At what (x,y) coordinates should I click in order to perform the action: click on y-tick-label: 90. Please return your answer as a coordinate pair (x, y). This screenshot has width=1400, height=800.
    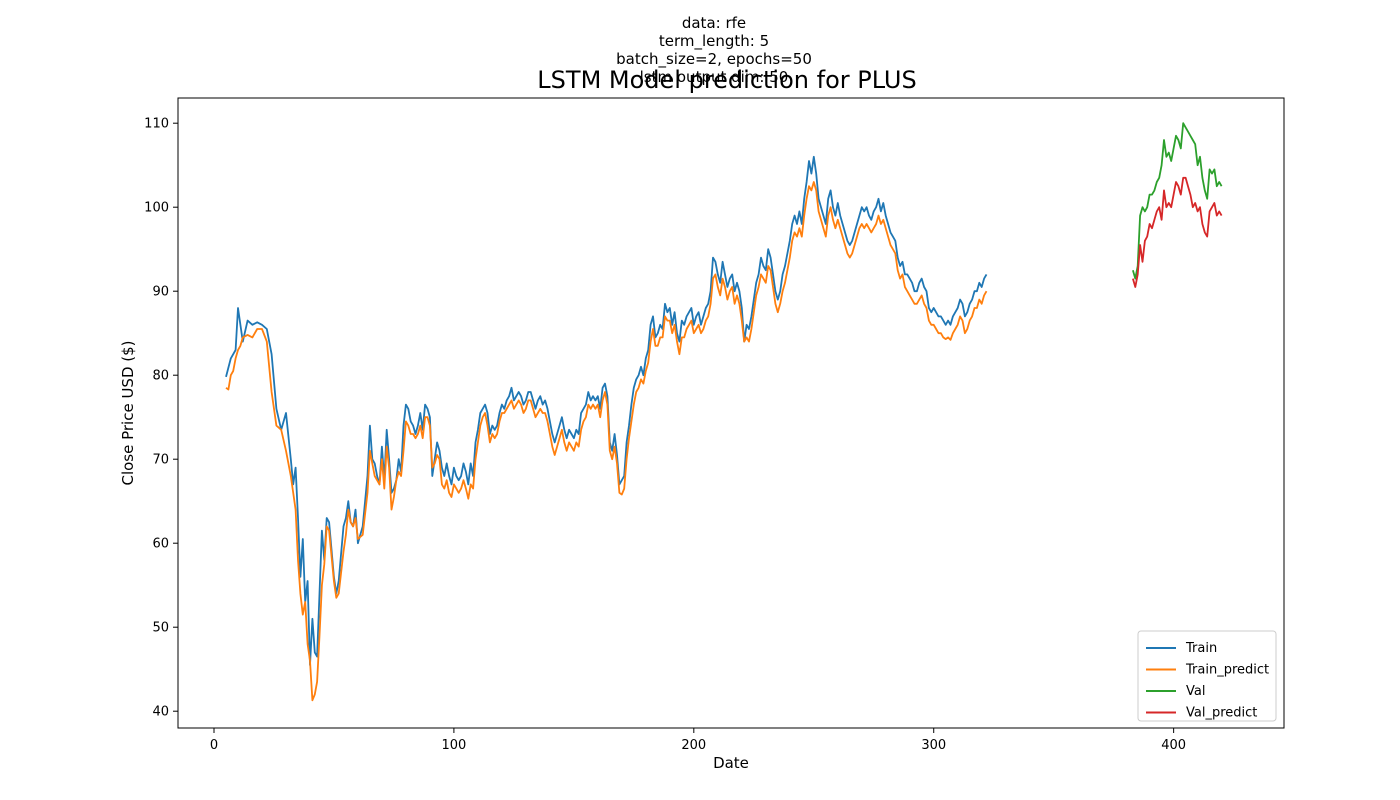
    Looking at the image, I should click on (160, 292).